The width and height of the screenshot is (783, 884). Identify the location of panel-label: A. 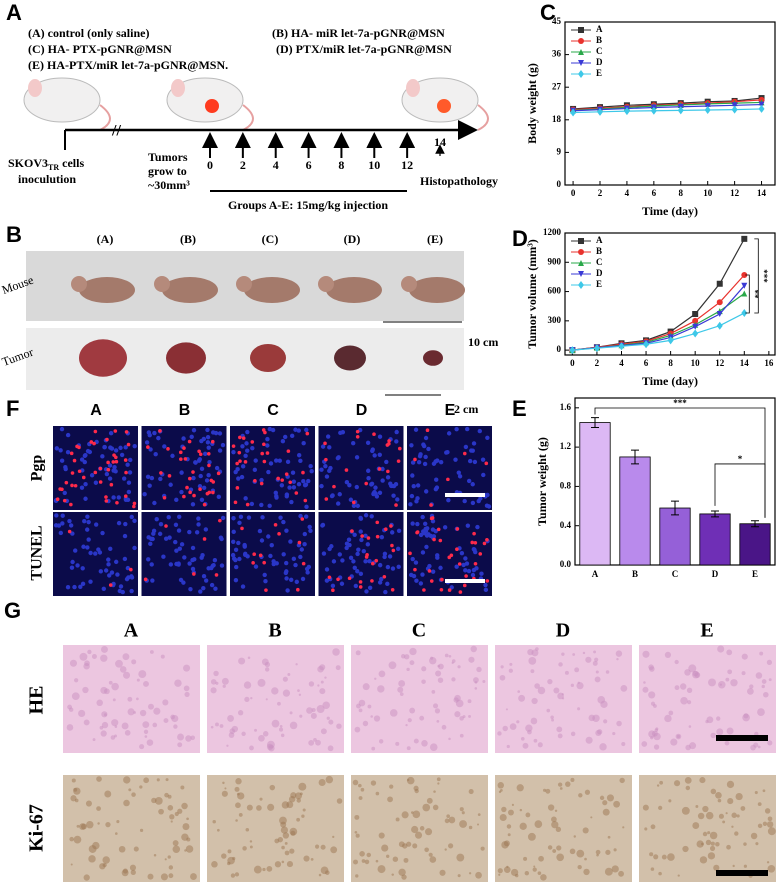
(14, 12).